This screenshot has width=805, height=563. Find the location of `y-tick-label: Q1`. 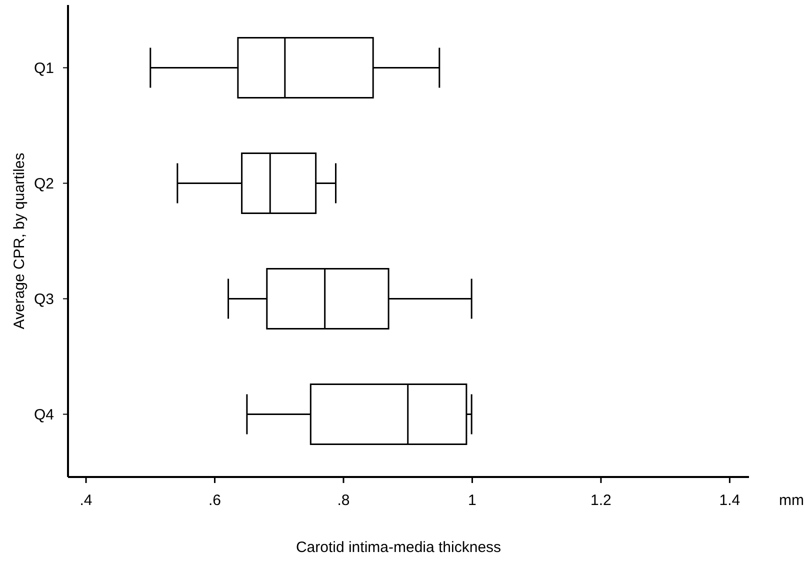

y-tick-label: Q1 is located at coordinates (44, 68).